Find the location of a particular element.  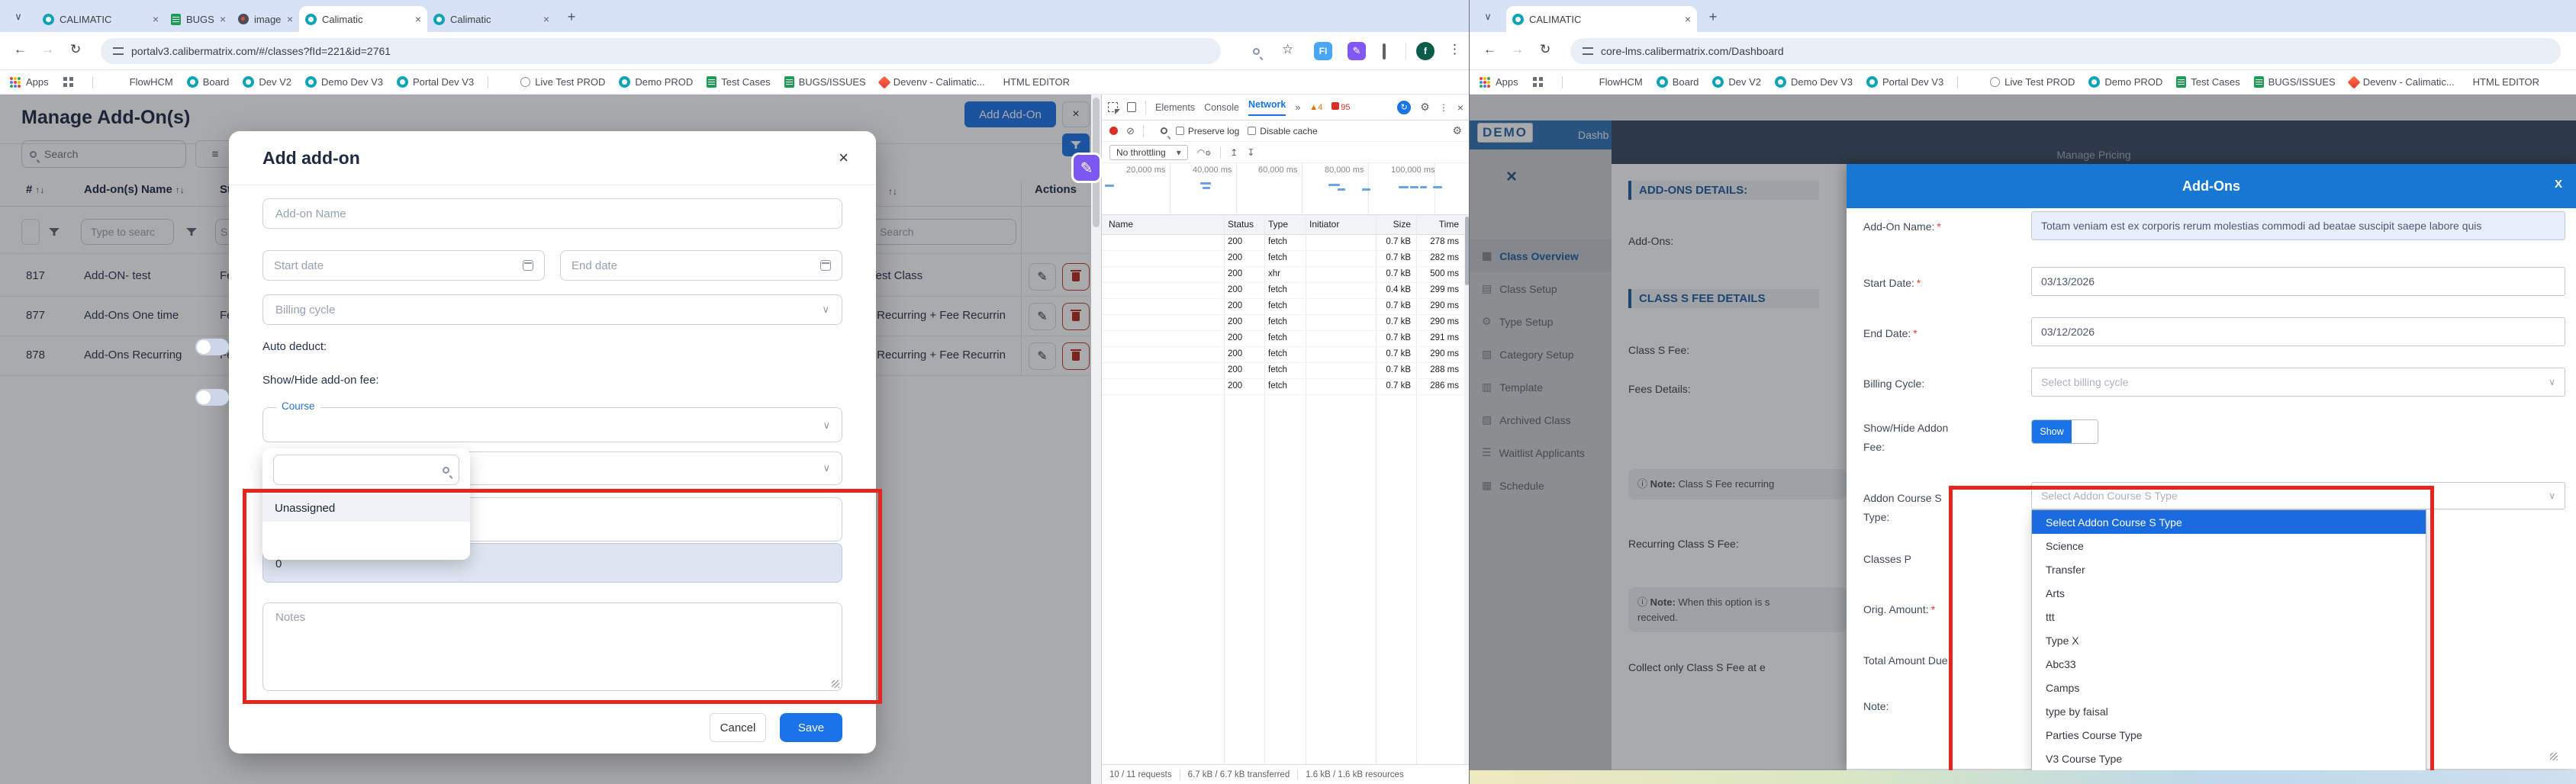

panel-close-button: × is located at coordinates (1076, 114).